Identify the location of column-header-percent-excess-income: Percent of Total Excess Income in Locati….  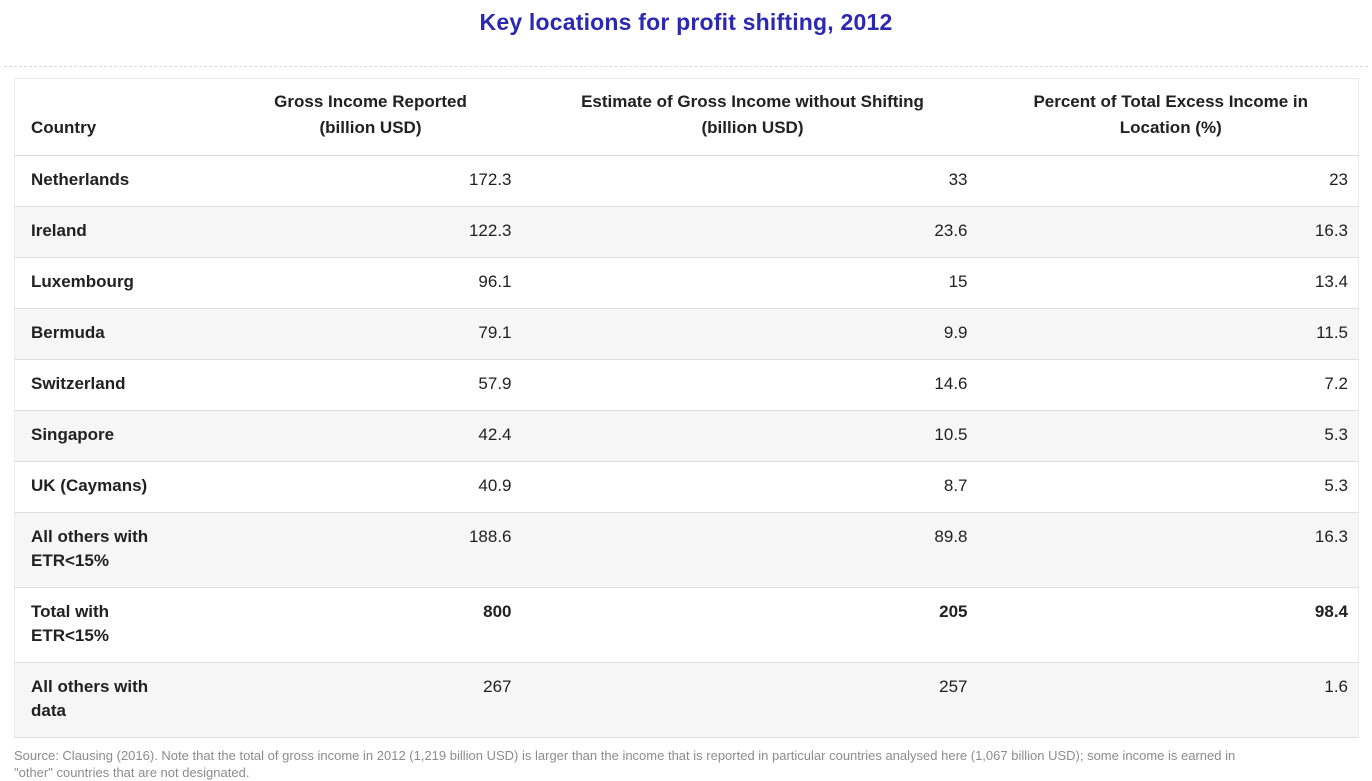
(1168, 117).